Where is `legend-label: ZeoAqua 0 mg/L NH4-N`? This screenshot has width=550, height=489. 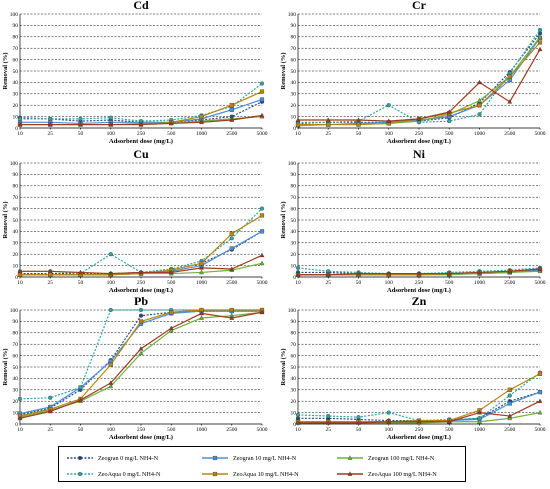 legend-label: ZeoAqua 0 mg/L NH4-N is located at coordinates (129, 474).